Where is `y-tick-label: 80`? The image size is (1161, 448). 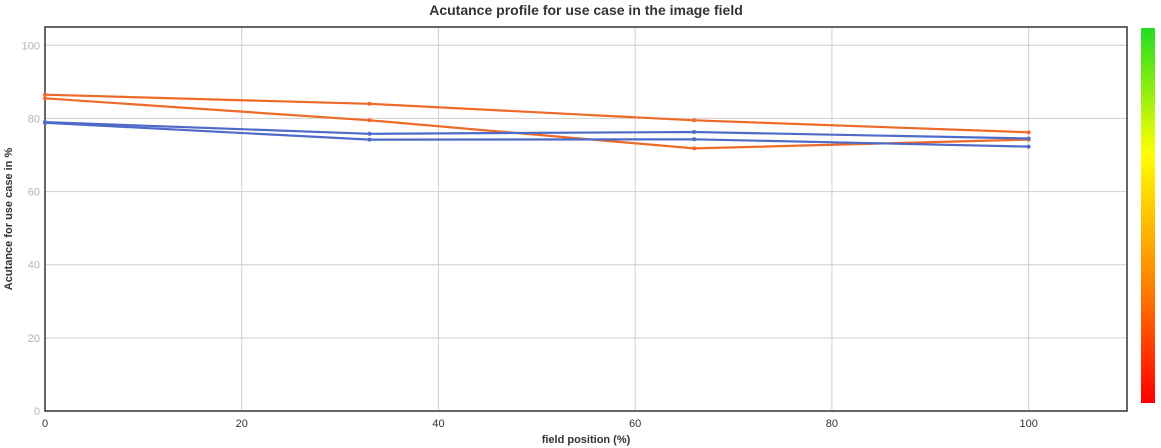 y-tick-label: 80 is located at coordinates (34, 119).